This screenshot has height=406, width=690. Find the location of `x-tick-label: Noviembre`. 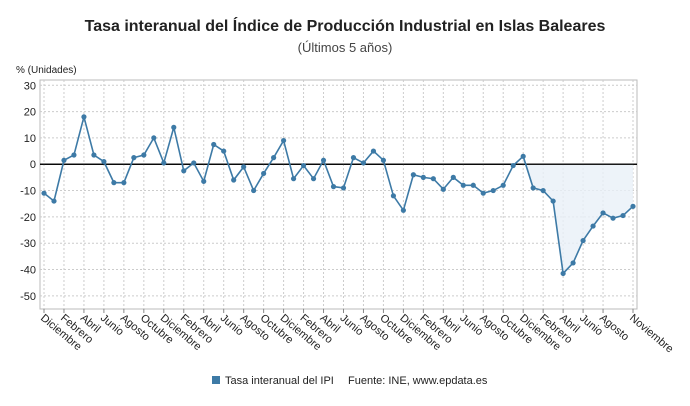

x-tick-label: Noviembre is located at coordinates (651, 333).